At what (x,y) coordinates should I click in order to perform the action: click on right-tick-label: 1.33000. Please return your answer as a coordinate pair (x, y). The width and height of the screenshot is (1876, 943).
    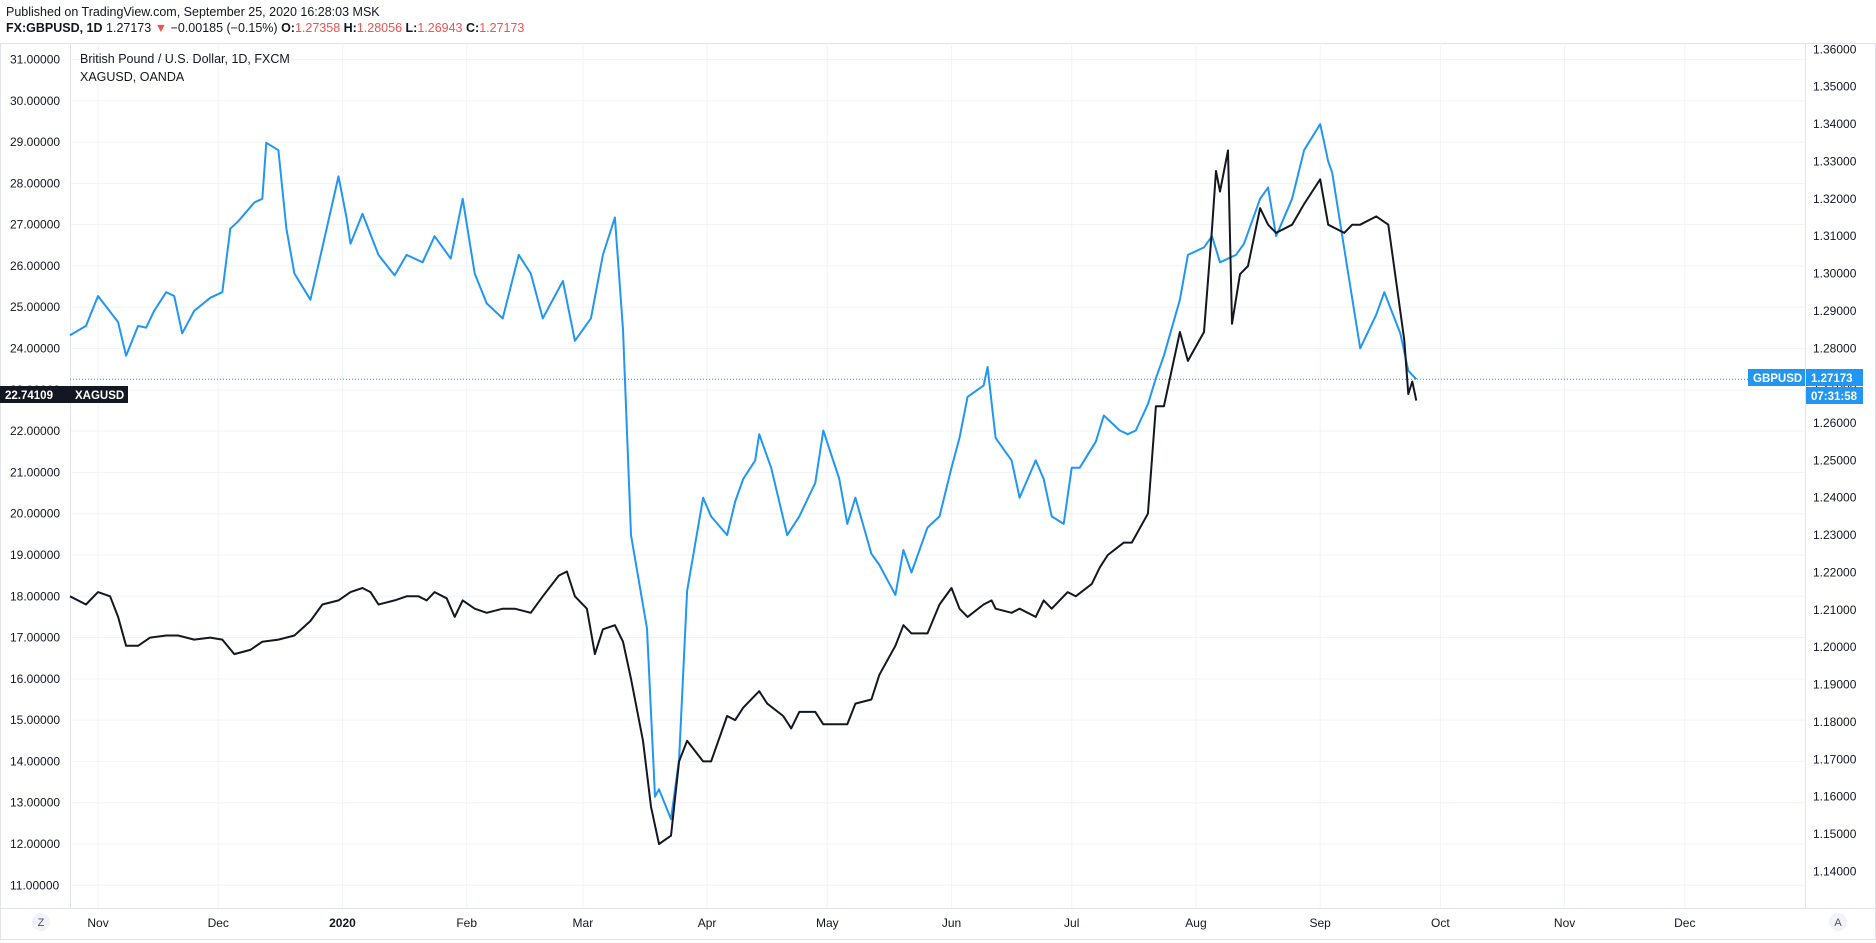
    Looking at the image, I should click on (1835, 161).